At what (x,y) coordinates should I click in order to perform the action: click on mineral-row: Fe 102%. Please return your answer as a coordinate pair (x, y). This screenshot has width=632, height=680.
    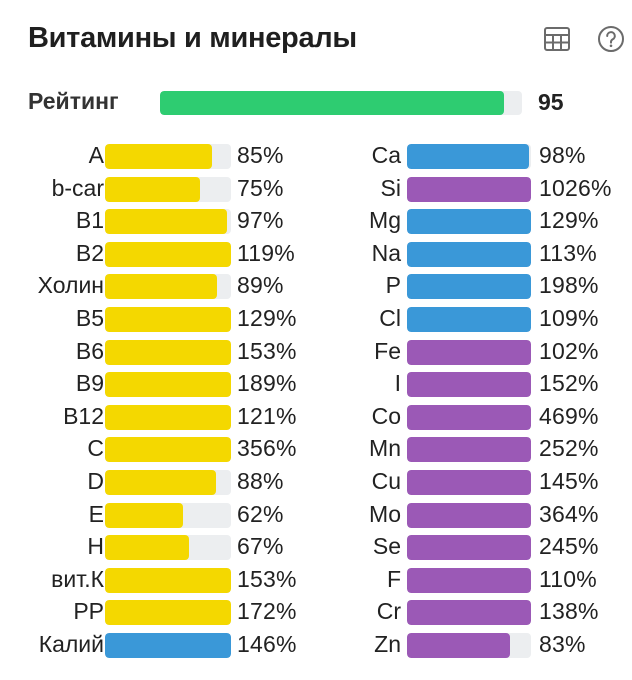
    Looking at the image, I should click on (316, 353).